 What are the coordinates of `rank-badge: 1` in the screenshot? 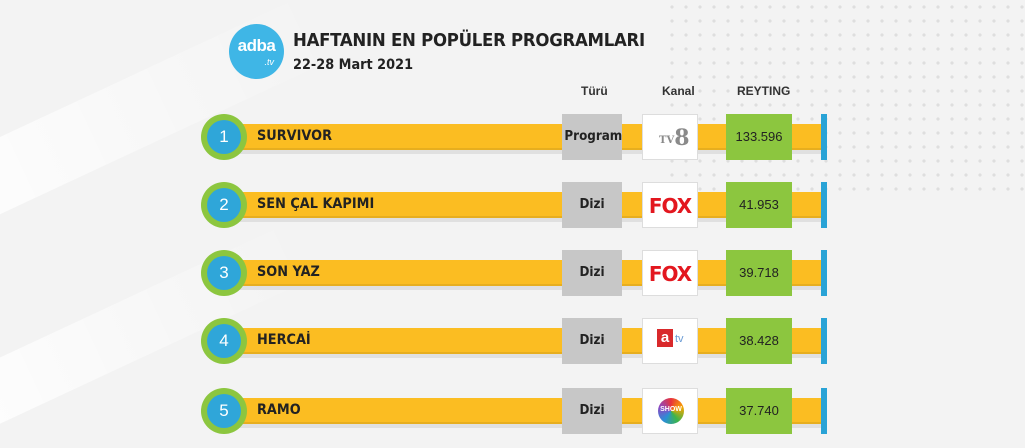 It's located at (224, 137).